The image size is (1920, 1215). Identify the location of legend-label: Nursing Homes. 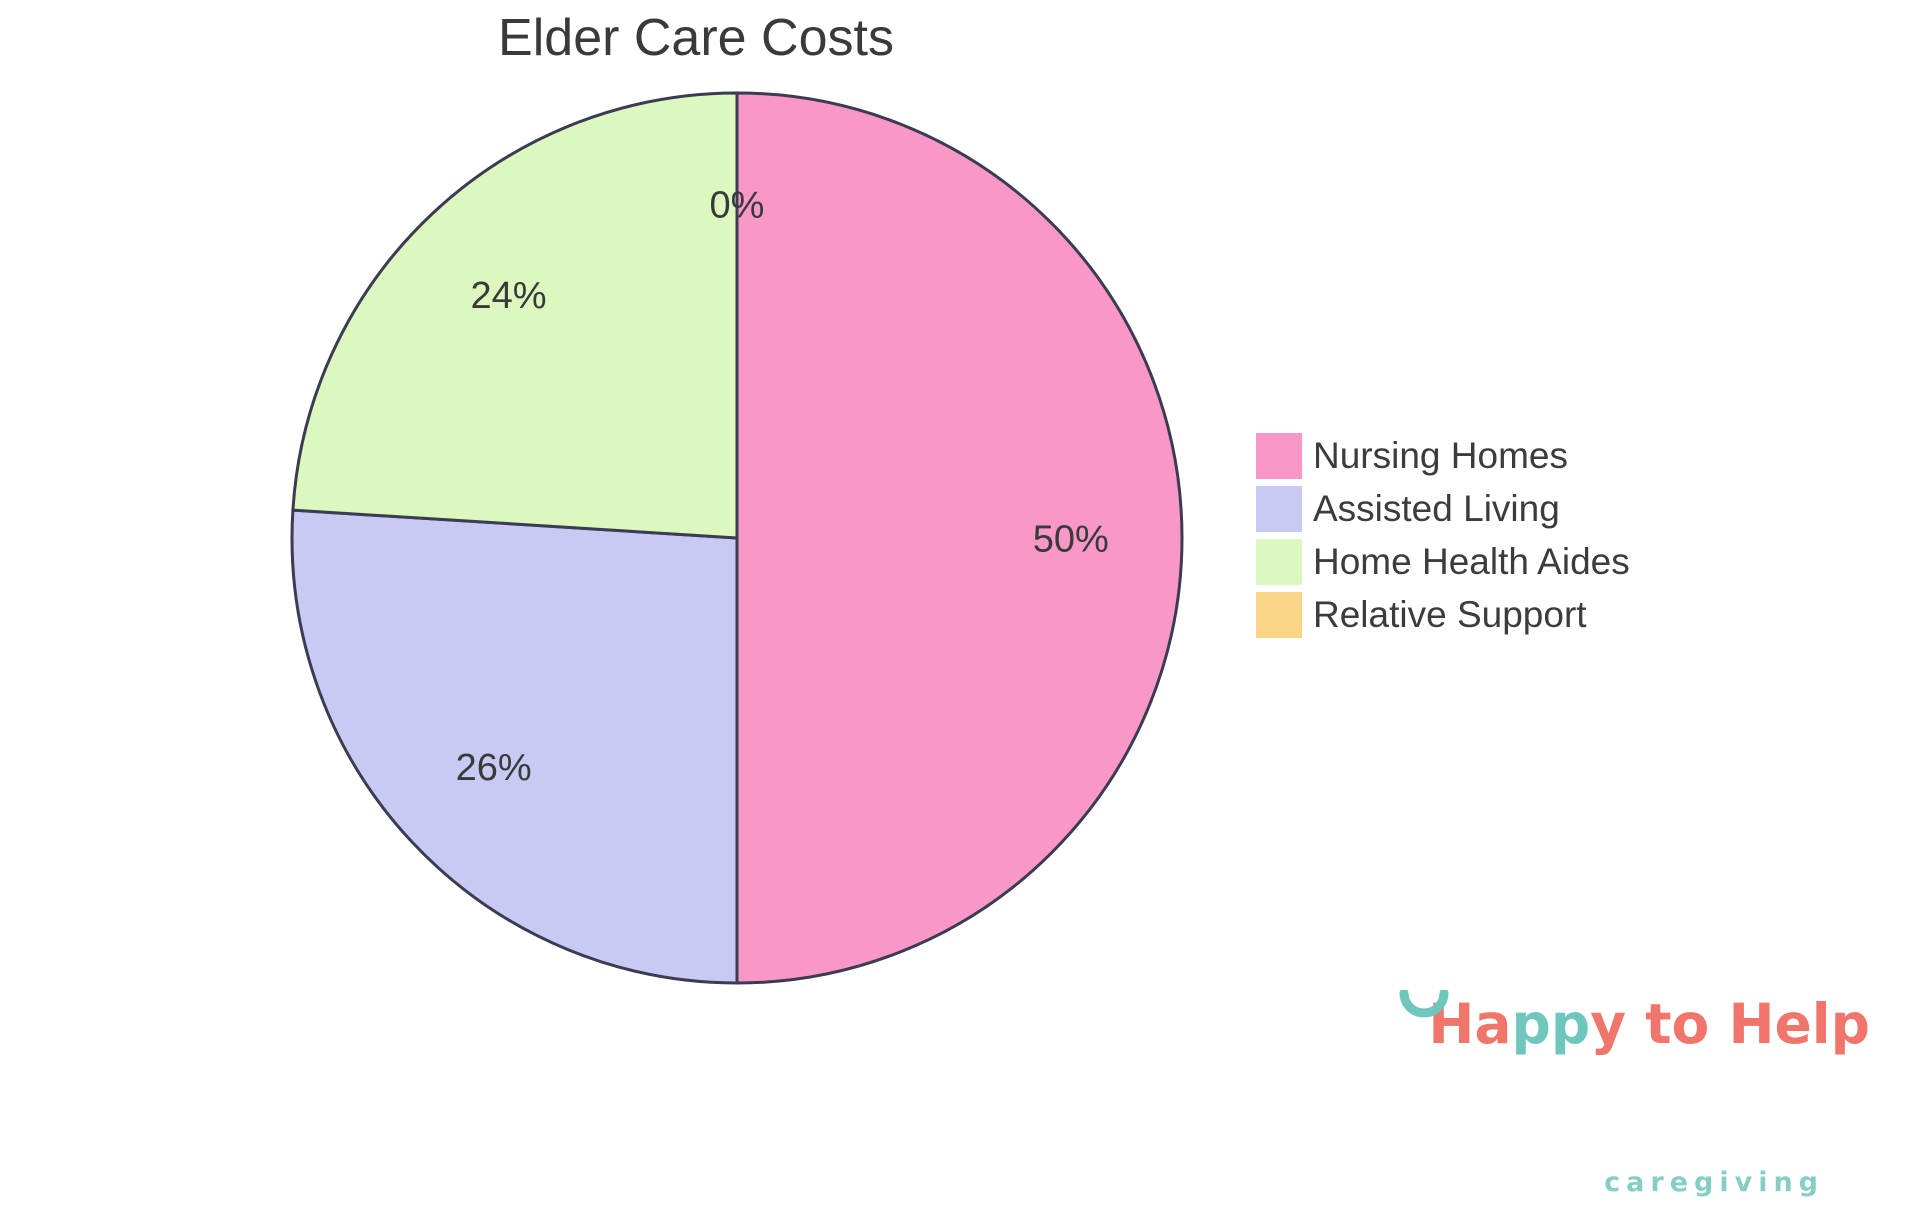
(1440, 455).